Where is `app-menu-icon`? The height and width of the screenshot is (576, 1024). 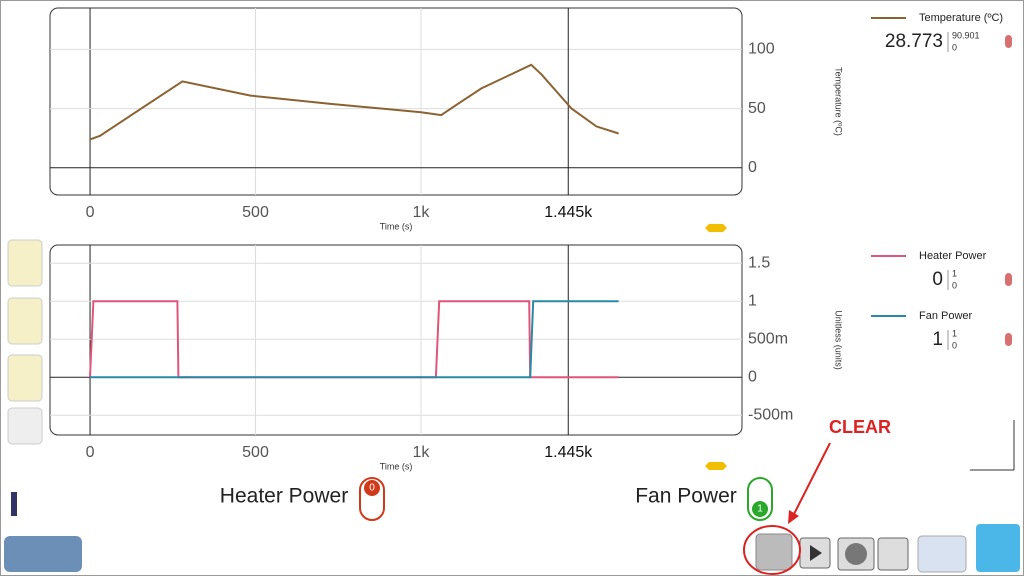 app-menu-icon is located at coordinates (43, 554).